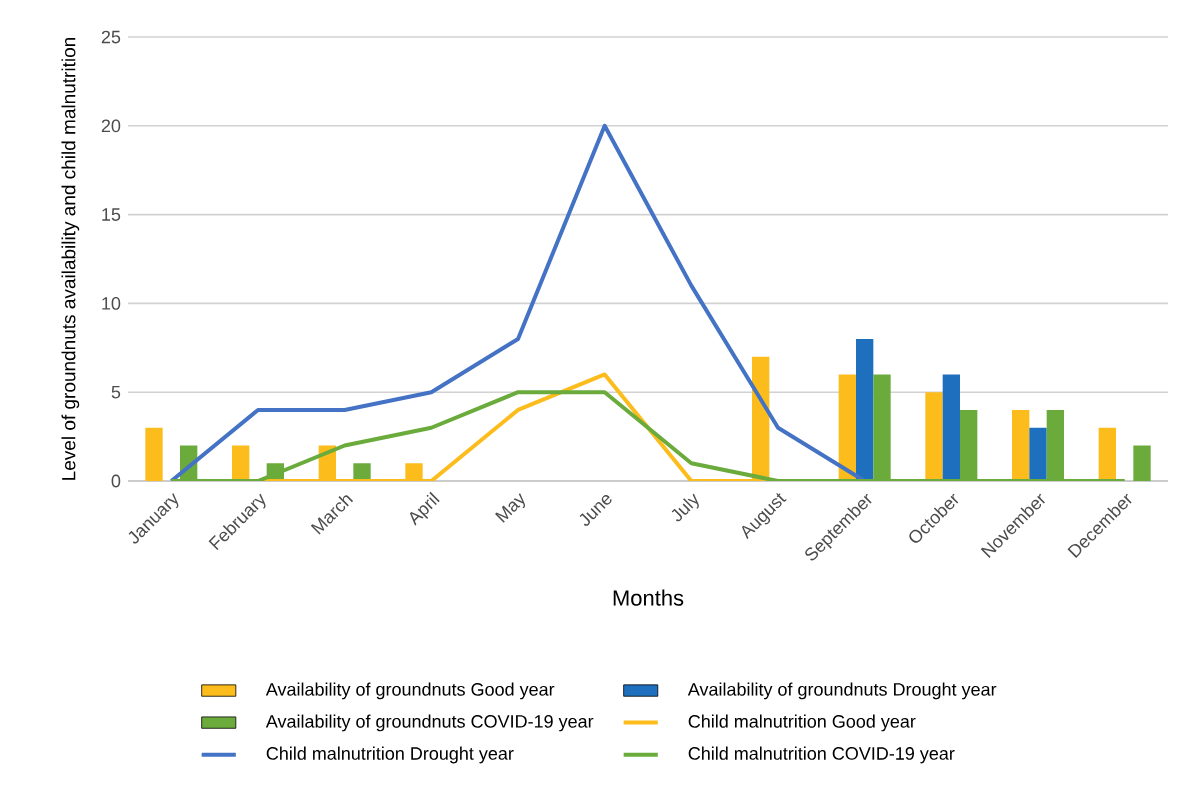  I want to click on y-axis-title: Level of groundnuts availability and child malnutrition, so click(70, 258).